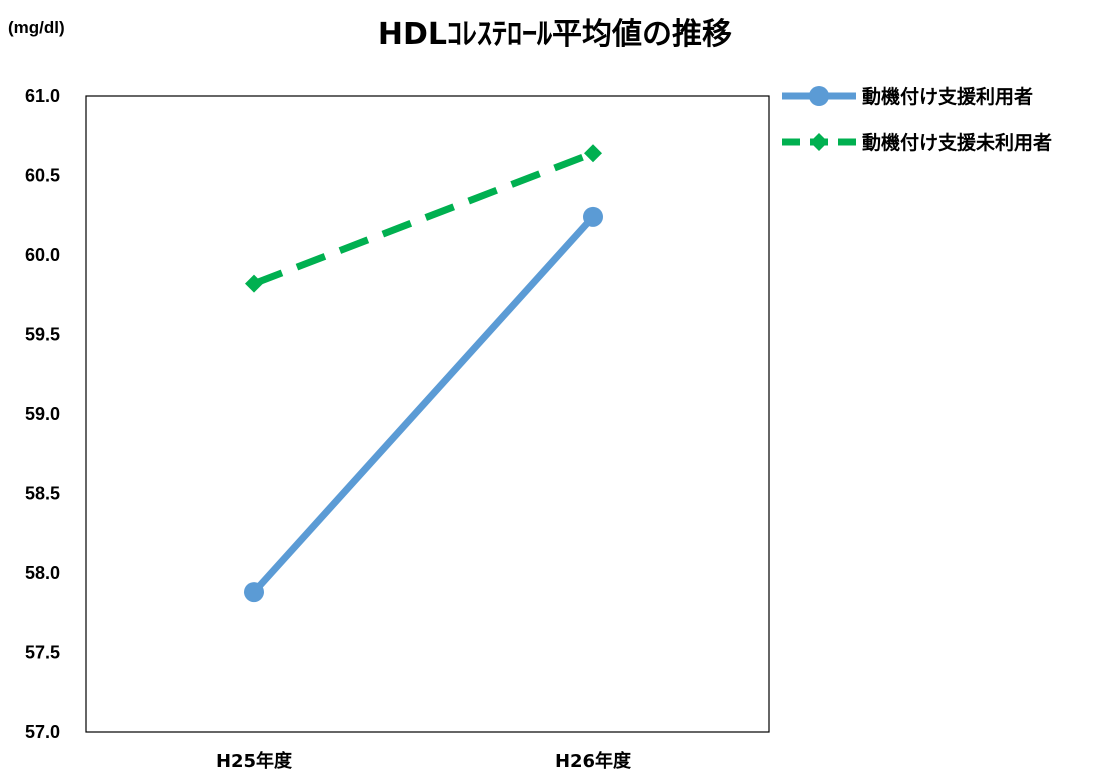 This screenshot has width=1103, height=772. What do you see at coordinates (42, 732) in the screenshot?
I see `y-tick-label: 57.0` at bounding box center [42, 732].